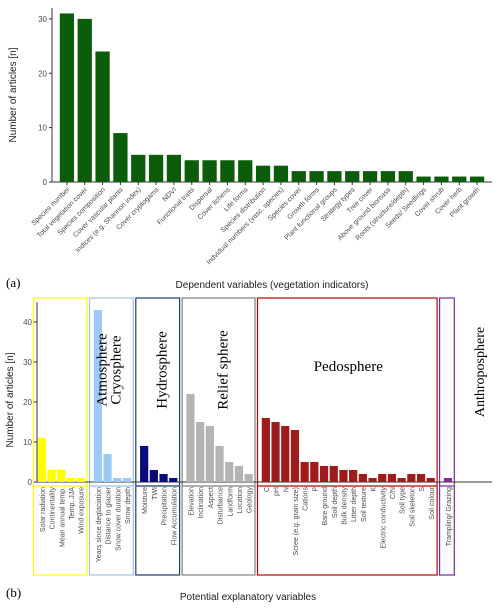 The image size is (500, 609). I want to click on sphere-label: Atmosphere, so click(102, 370).